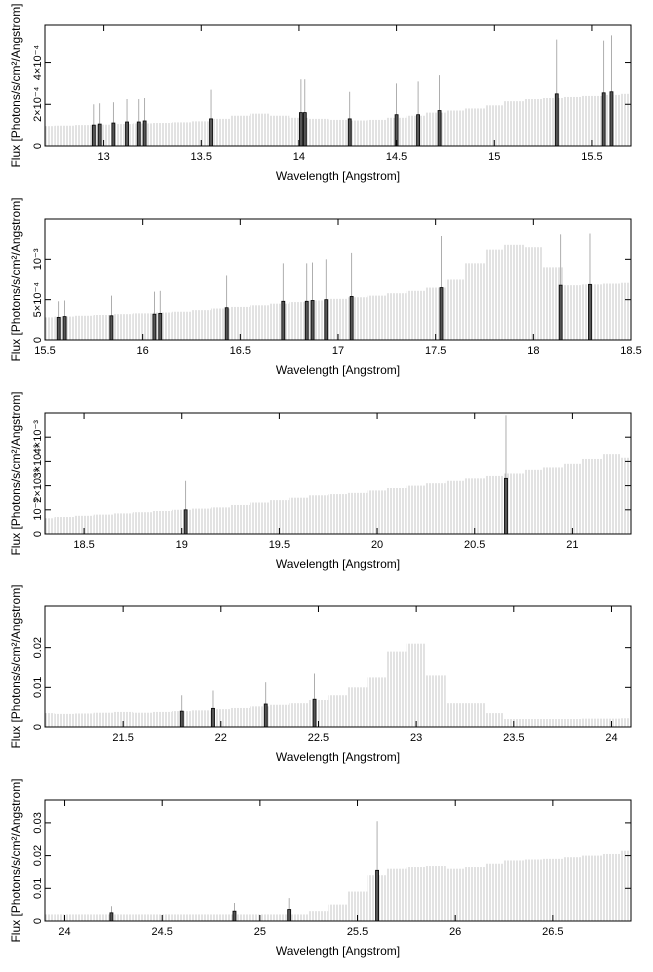 Image resolution: width=653 pixels, height=972 pixels. Describe the element at coordinates (83, 545) in the screenshot. I see `x-tick-label: 18.5` at that location.